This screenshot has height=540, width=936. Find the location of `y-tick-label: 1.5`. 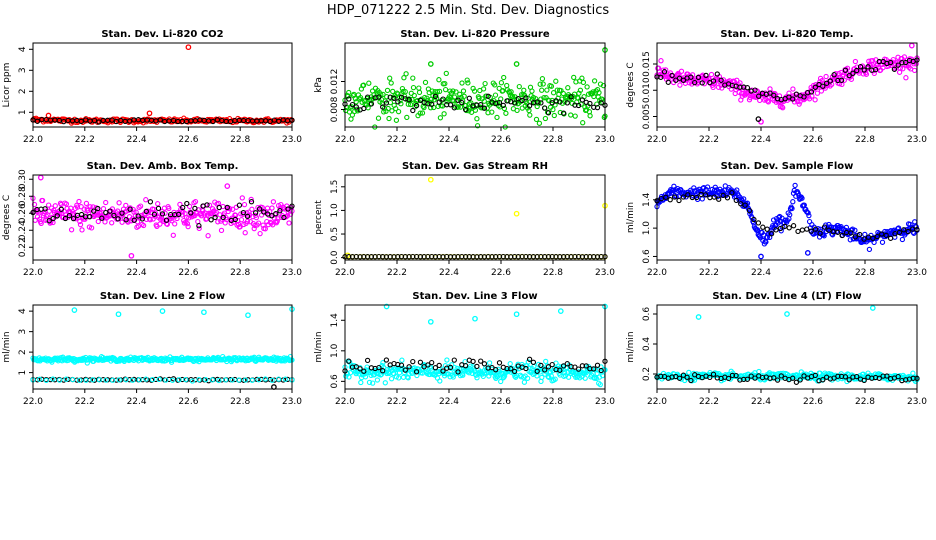

y-tick-label: 1.5 is located at coordinates (335, 187).